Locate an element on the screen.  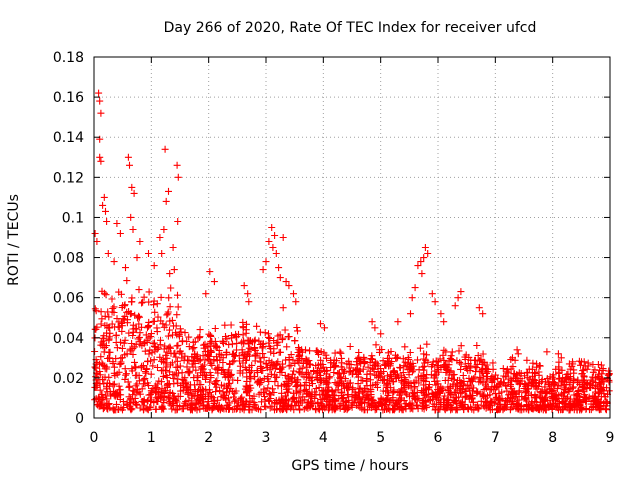
y-axis-label: ROTI / TECUs is located at coordinates (14, 240).